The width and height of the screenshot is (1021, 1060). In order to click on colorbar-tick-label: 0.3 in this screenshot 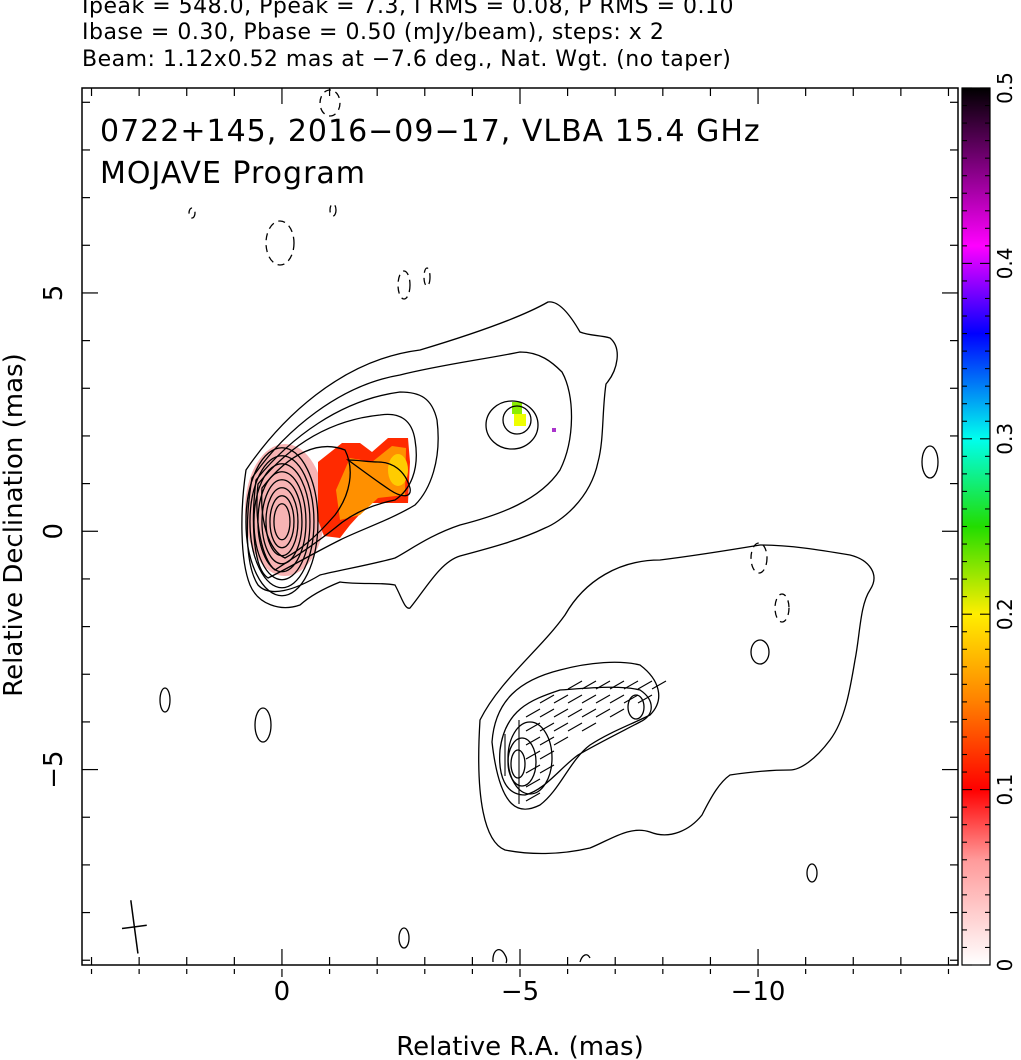, I will do `click(1005, 439)`.